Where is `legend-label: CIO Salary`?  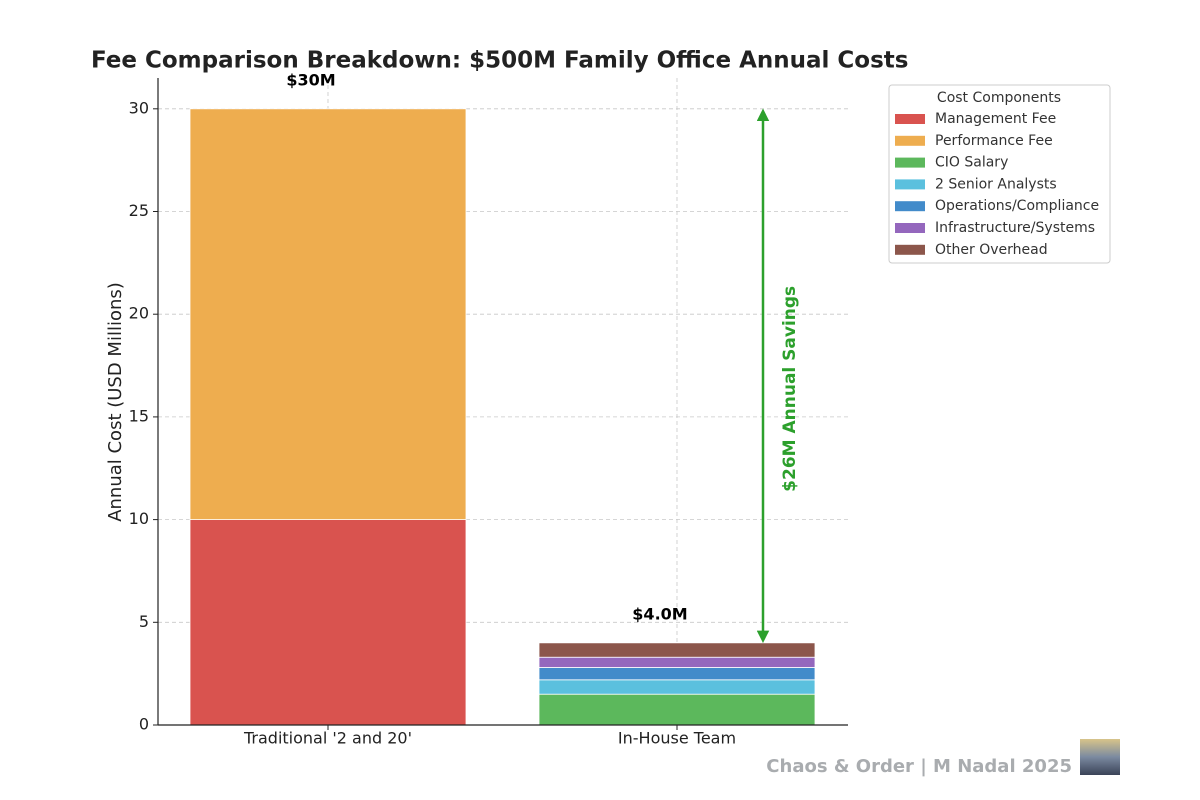
legend-label: CIO Salary is located at coordinates (971, 163).